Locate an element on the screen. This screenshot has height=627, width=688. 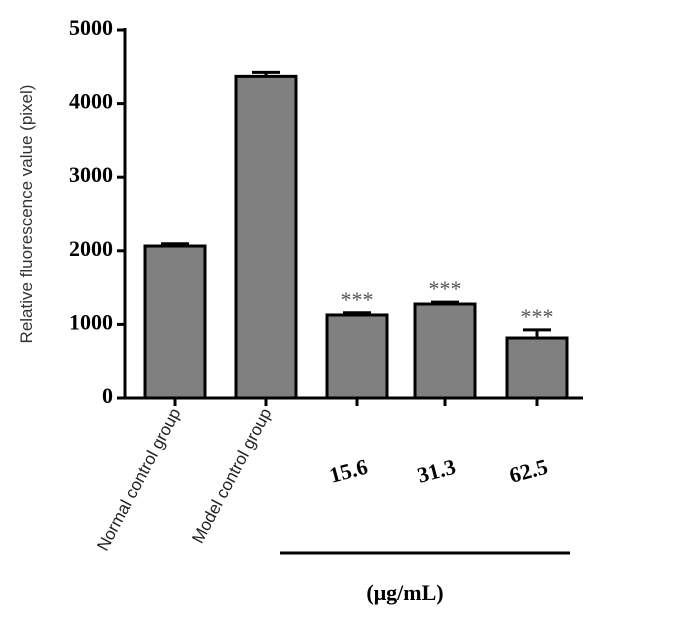
group-label: (μg/mL) is located at coordinates (404, 592).